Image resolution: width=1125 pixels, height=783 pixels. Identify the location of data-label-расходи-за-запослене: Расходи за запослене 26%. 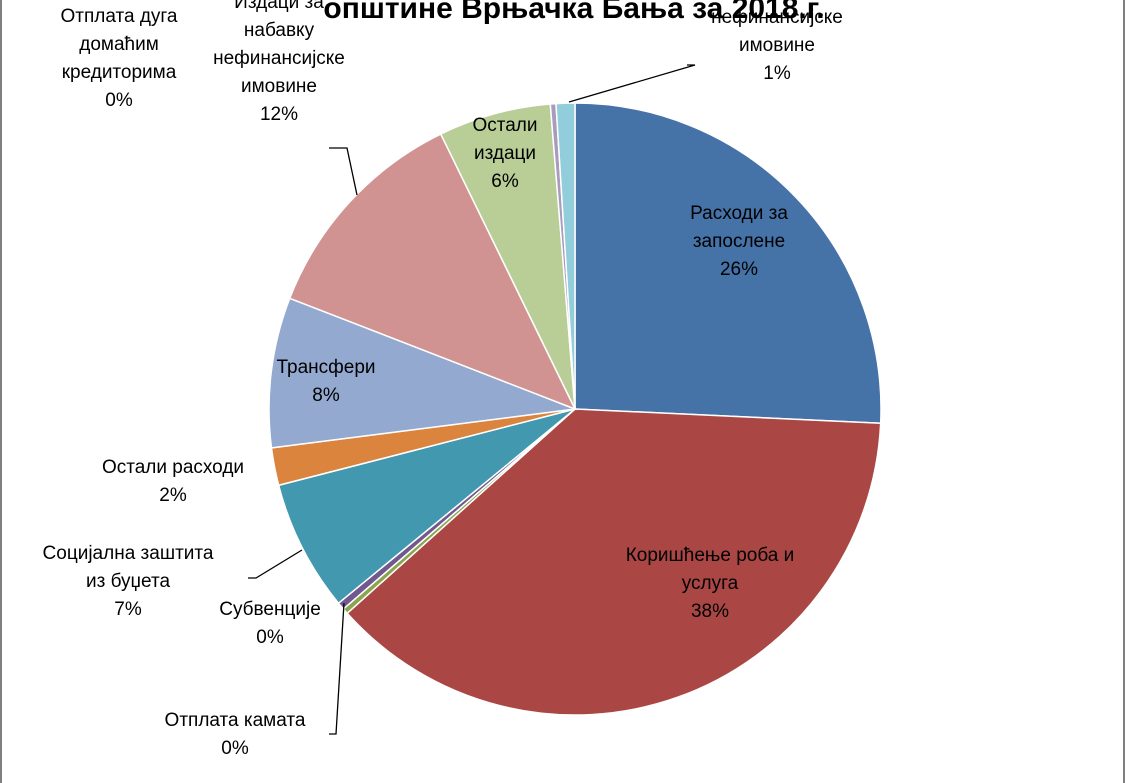
(739, 241).